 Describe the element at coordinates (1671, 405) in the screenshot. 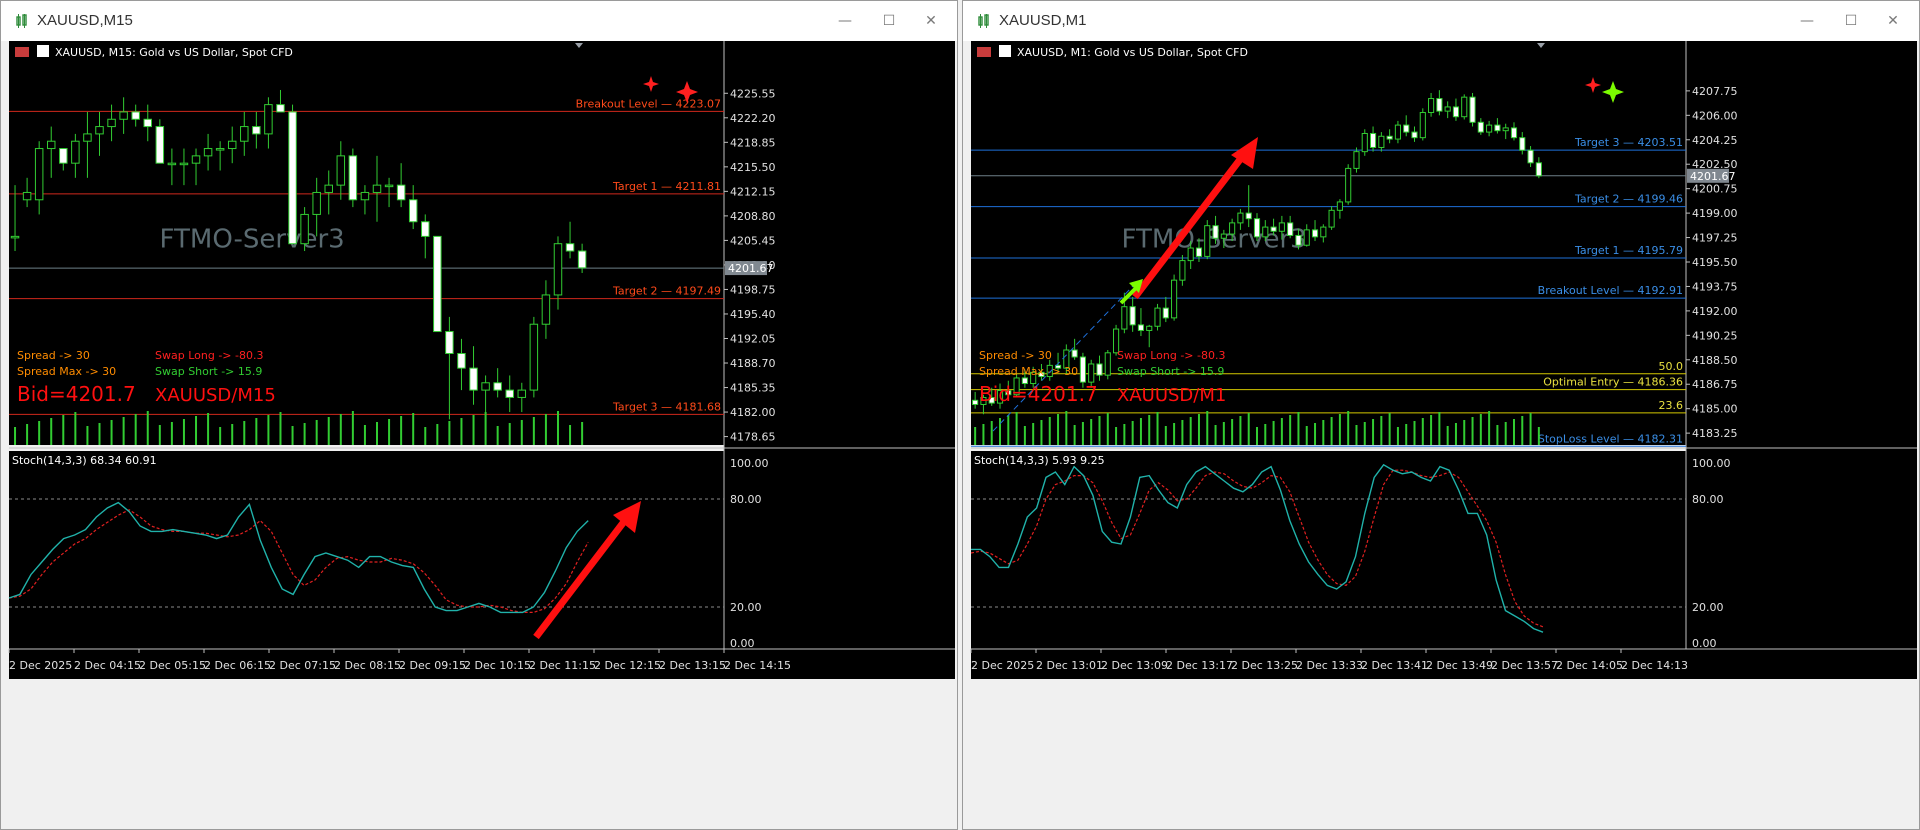

I see `fib-label: 23.6` at that location.